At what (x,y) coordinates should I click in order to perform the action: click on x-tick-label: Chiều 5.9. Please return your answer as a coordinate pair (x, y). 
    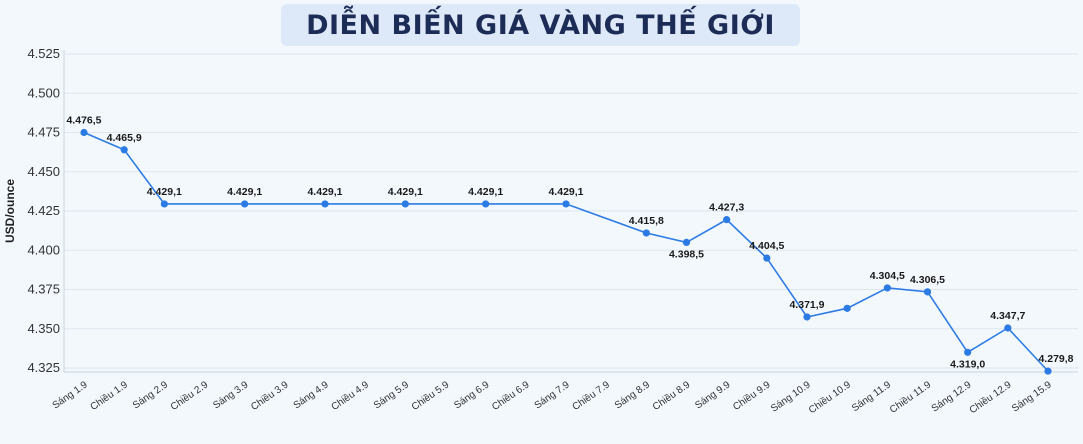
    Looking at the image, I should click on (430, 395).